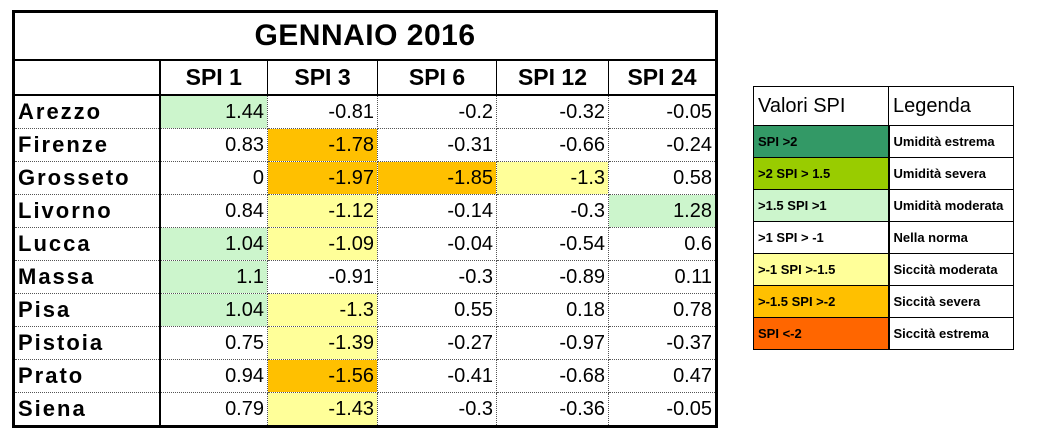 This screenshot has width=1054, height=438. Describe the element at coordinates (951, 173) in the screenshot. I see `legend-label: Umidità severa` at that location.